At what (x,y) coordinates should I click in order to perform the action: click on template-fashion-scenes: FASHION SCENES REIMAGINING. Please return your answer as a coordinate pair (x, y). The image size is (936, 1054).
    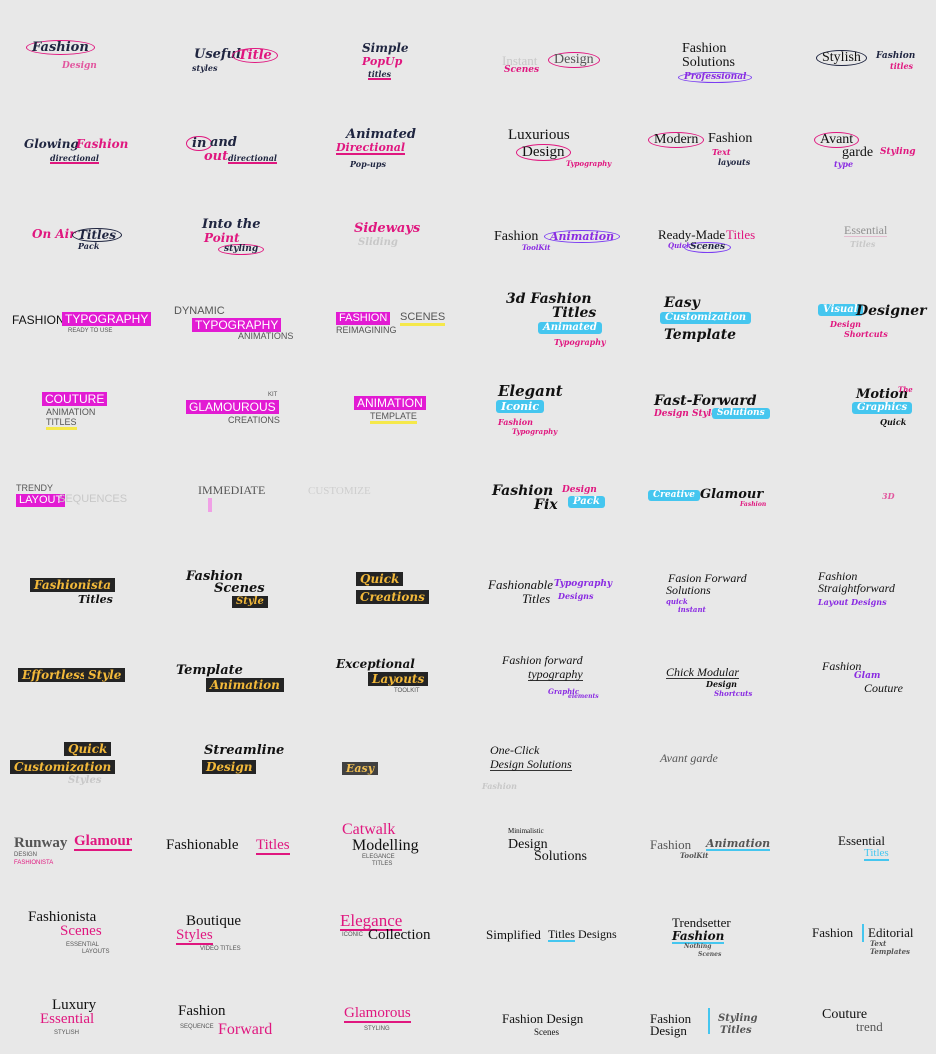
    Looking at the image, I should click on (400, 323).